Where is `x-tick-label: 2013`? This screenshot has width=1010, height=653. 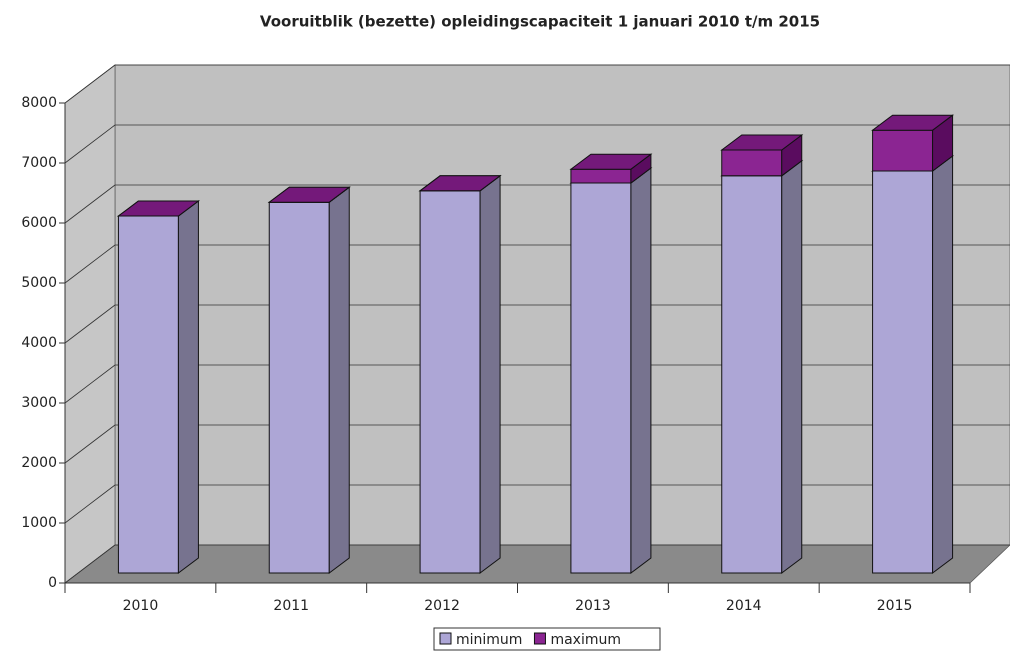 x-tick-label: 2013 is located at coordinates (593, 606).